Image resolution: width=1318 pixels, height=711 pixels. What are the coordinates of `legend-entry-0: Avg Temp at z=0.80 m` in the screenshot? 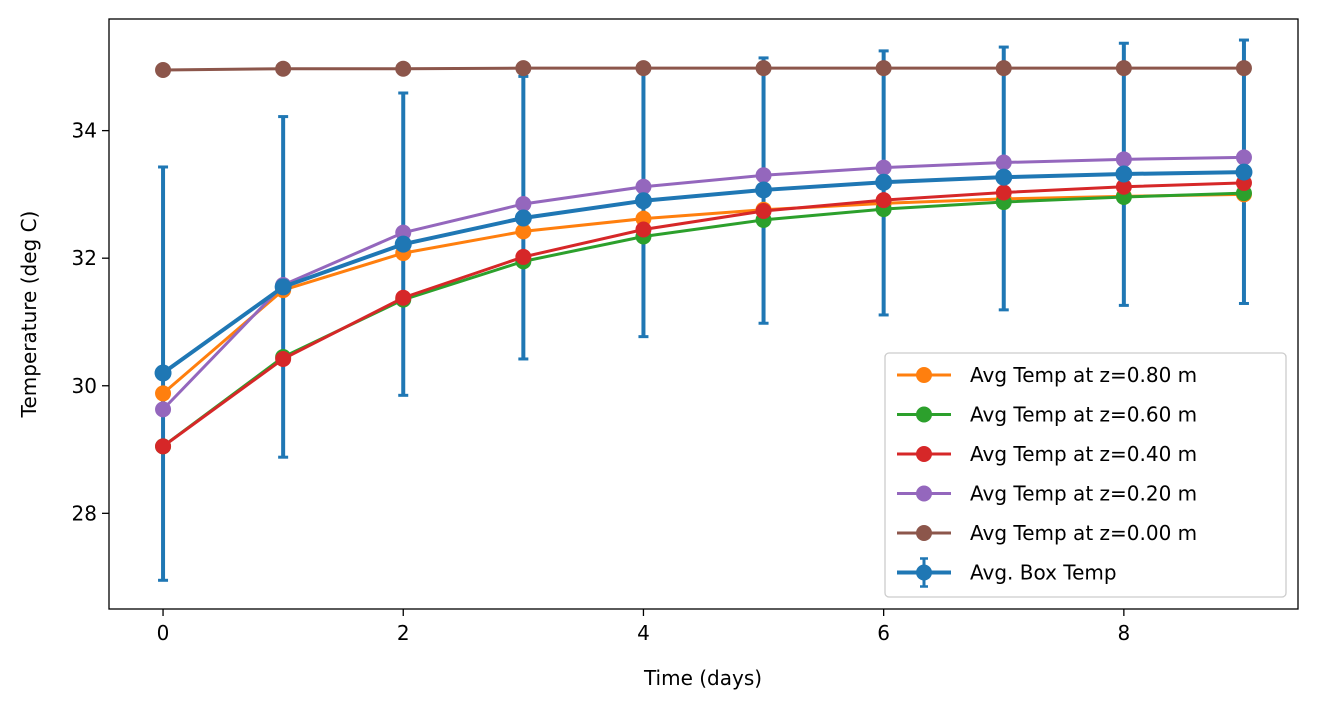 It's located at (1047, 375).